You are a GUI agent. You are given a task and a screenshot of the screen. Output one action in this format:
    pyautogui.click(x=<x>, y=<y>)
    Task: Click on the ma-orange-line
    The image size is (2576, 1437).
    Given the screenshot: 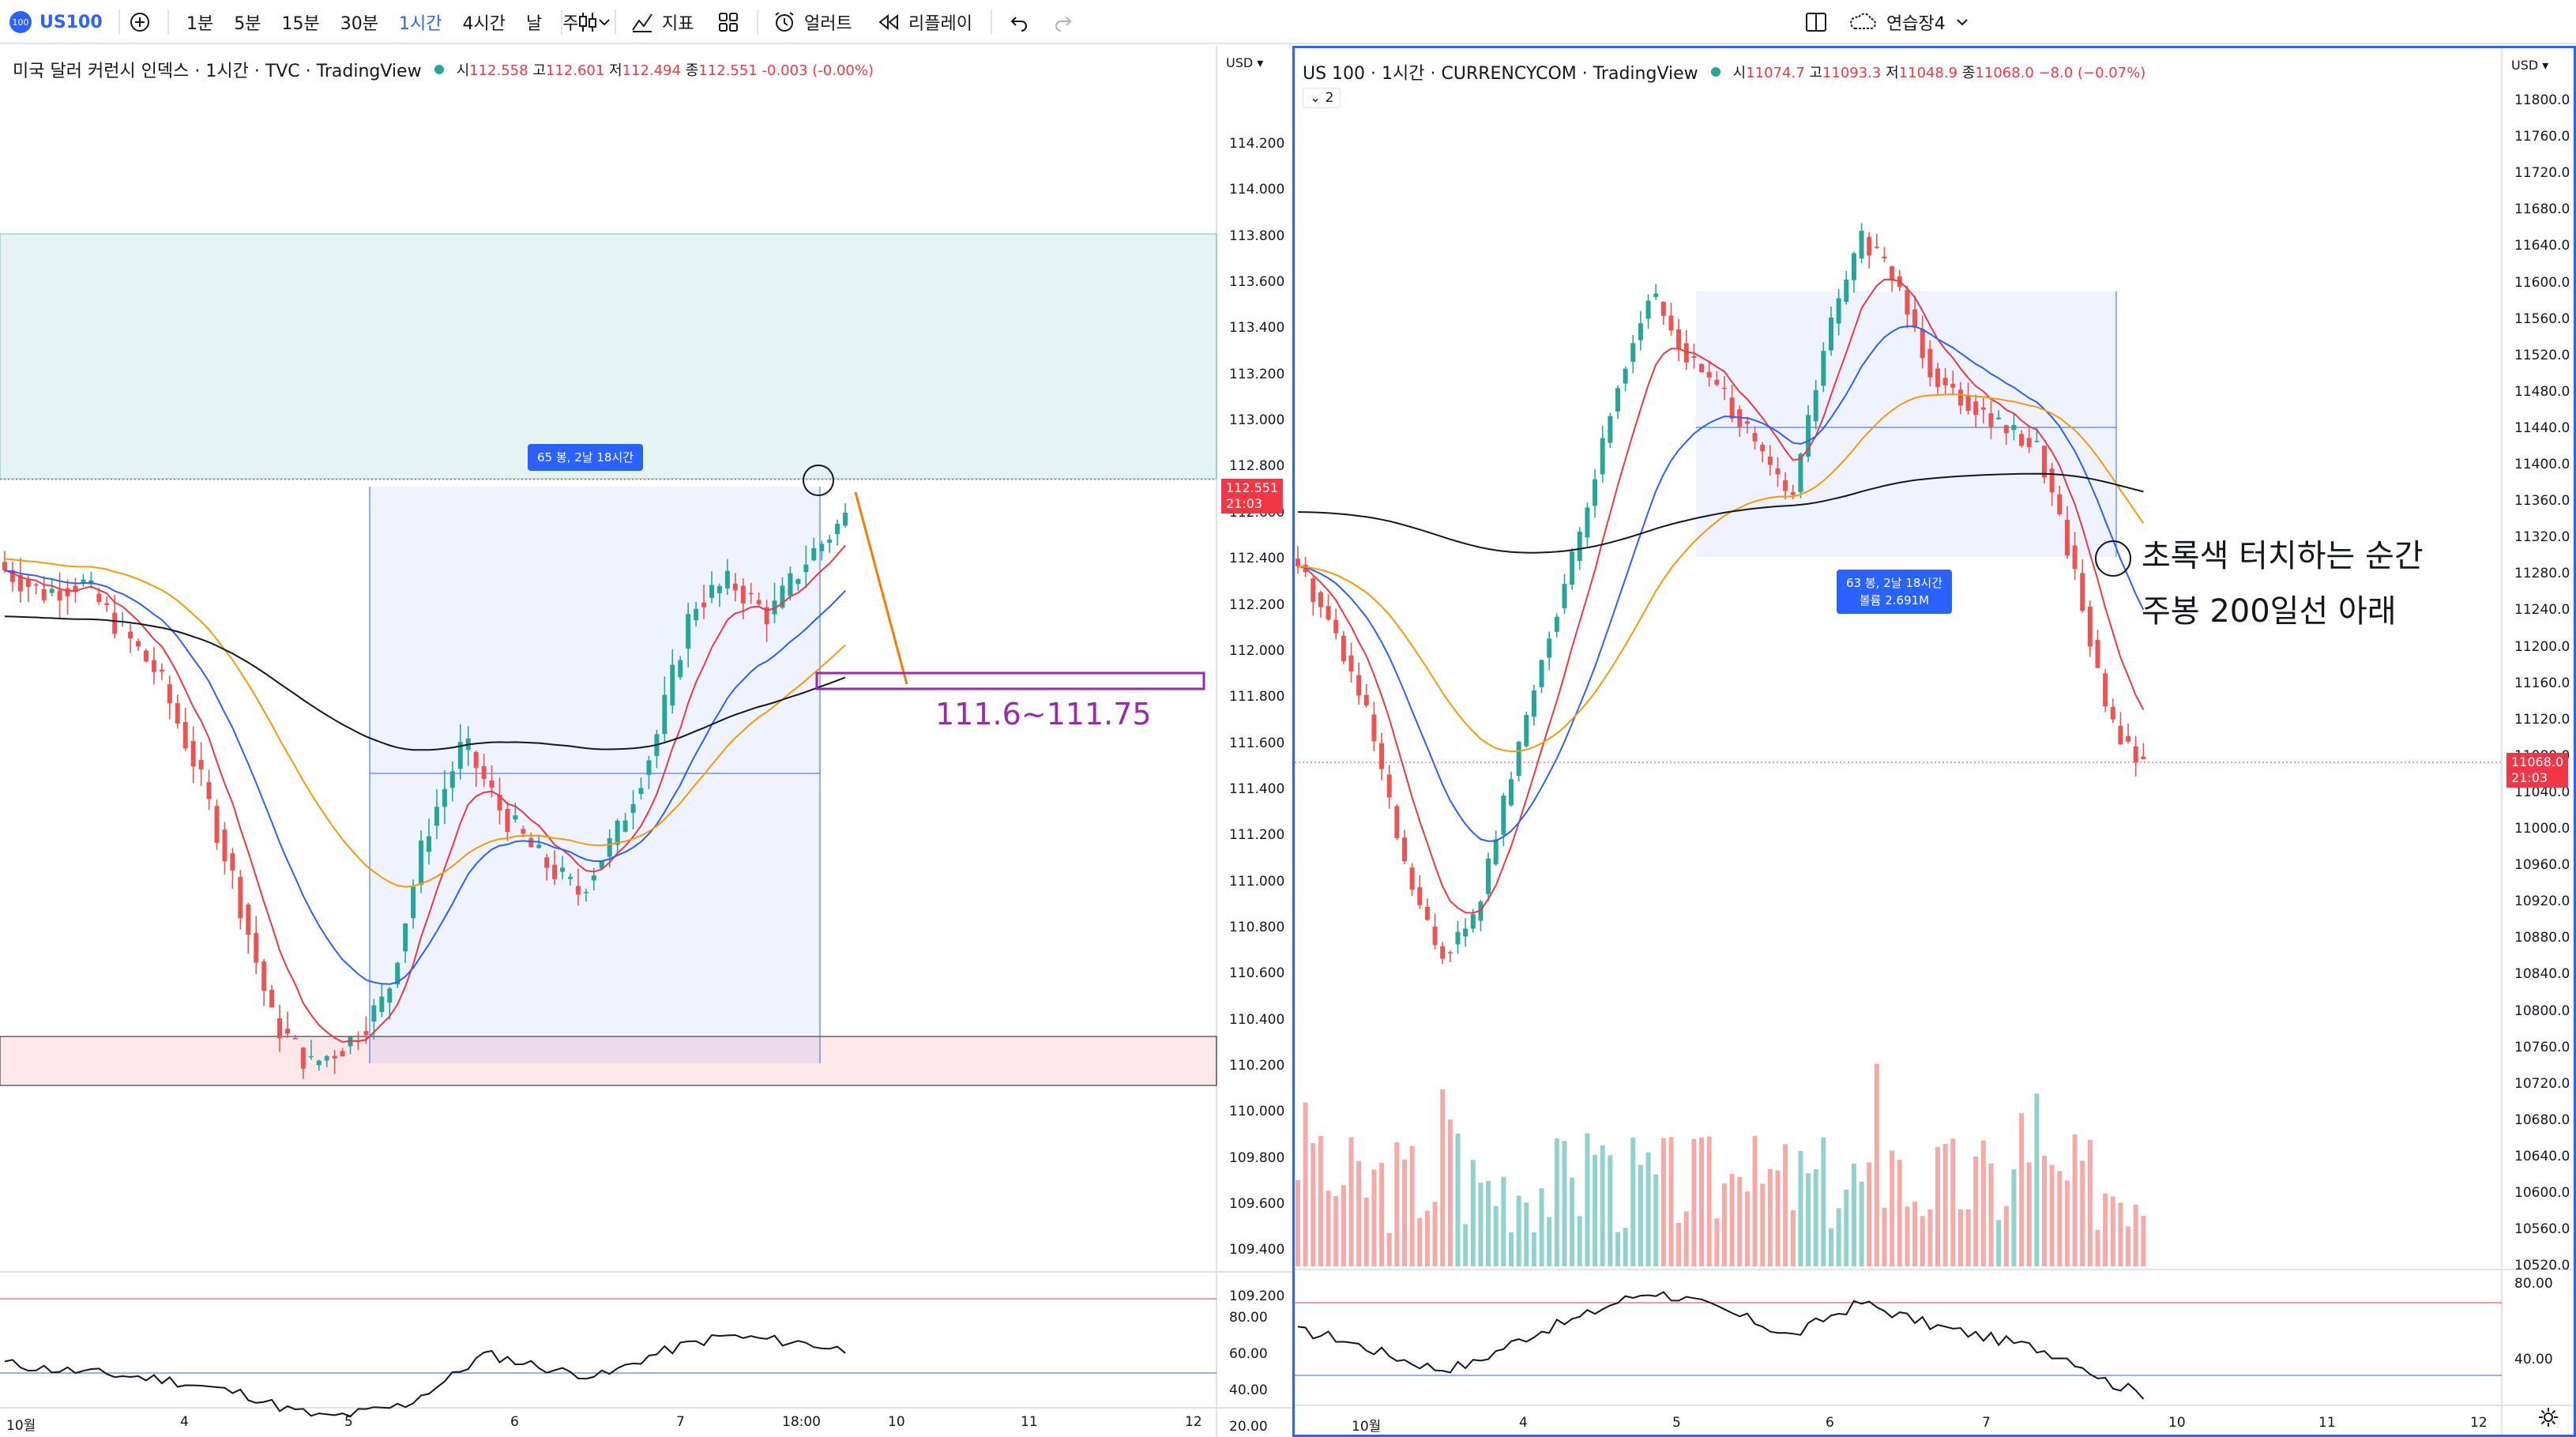 What is the action you would take?
    pyautogui.click(x=425, y=723)
    